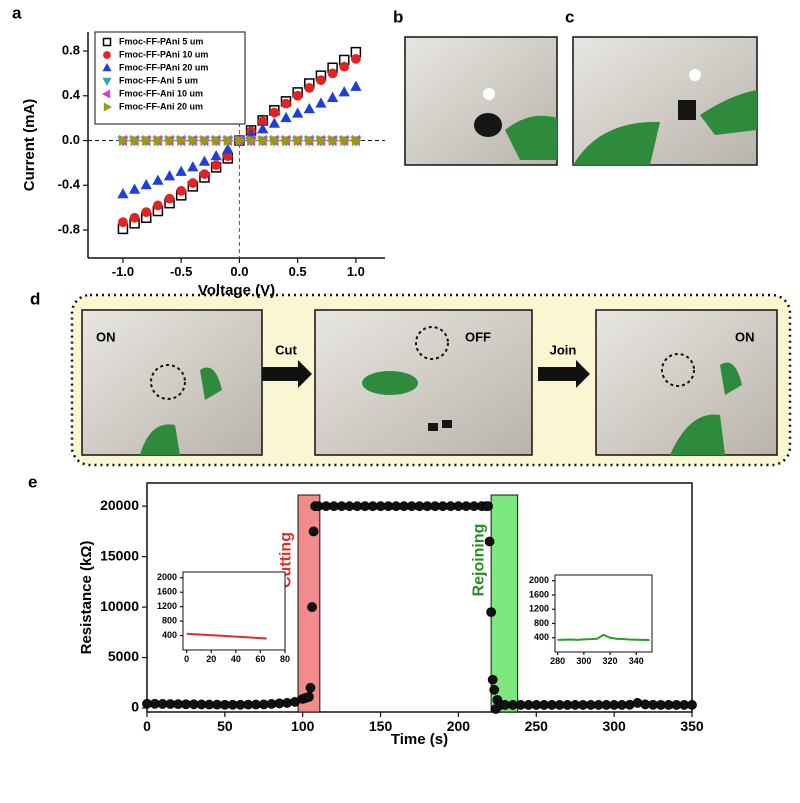 This screenshot has width=800, height=803. Describe the element at coordinates (419, 739) in the screenshot. I see `x-axis-label: Time (s)` at that location.